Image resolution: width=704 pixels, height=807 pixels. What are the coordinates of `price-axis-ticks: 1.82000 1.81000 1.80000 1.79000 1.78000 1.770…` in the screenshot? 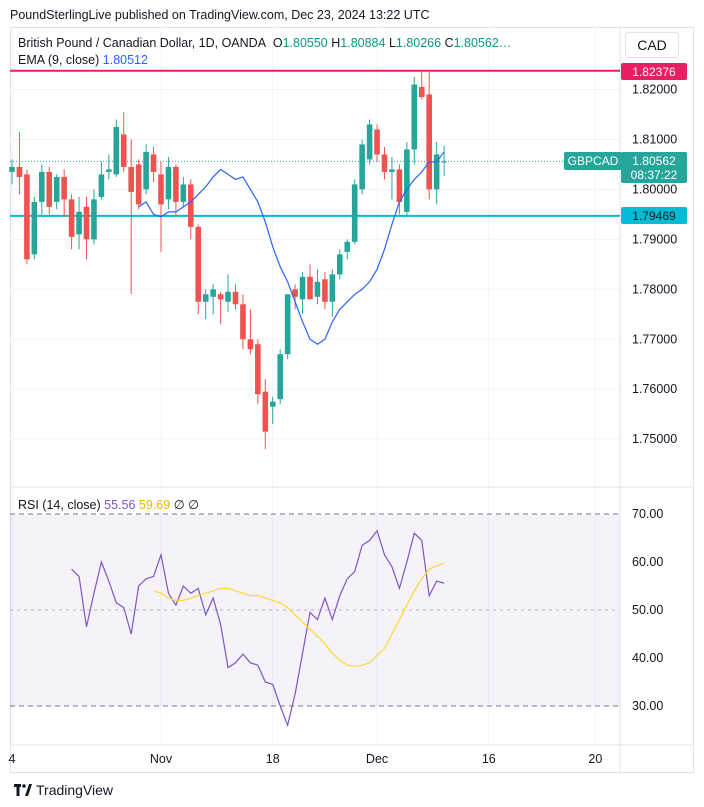 It's located at (654, 265).